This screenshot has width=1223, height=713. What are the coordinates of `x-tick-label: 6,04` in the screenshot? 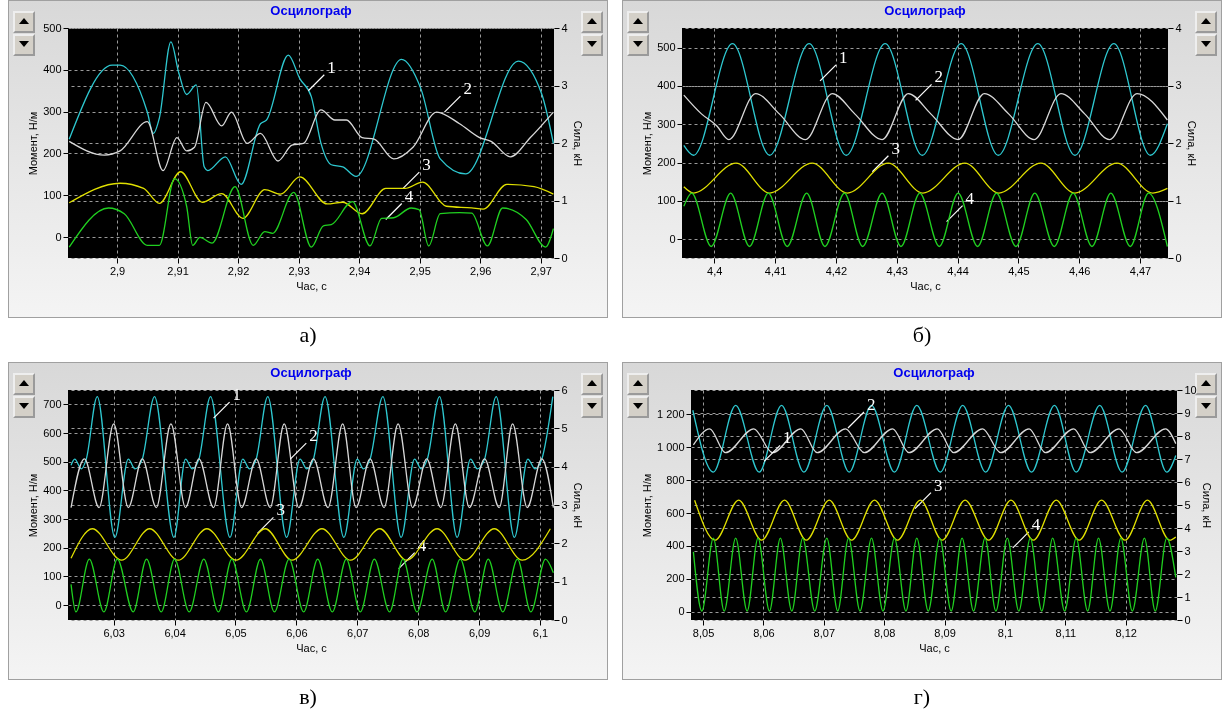 It's located at (175, 632).